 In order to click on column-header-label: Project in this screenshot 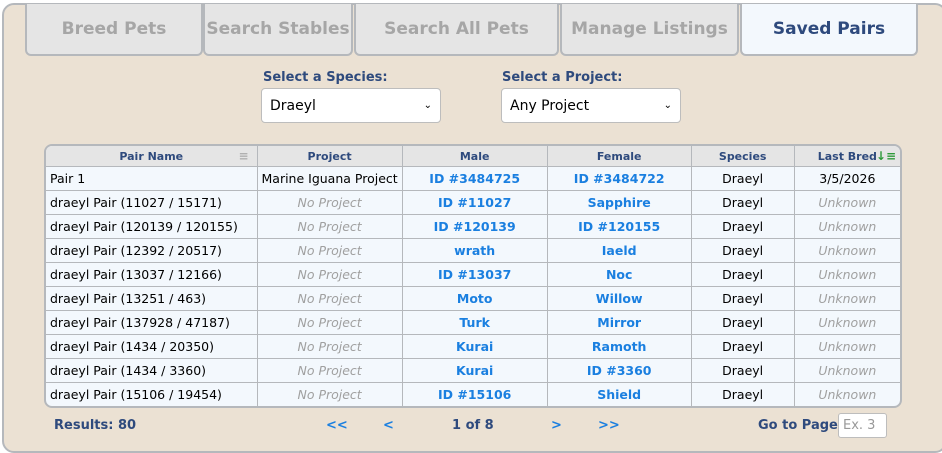, I will do `click(329, 156)`.